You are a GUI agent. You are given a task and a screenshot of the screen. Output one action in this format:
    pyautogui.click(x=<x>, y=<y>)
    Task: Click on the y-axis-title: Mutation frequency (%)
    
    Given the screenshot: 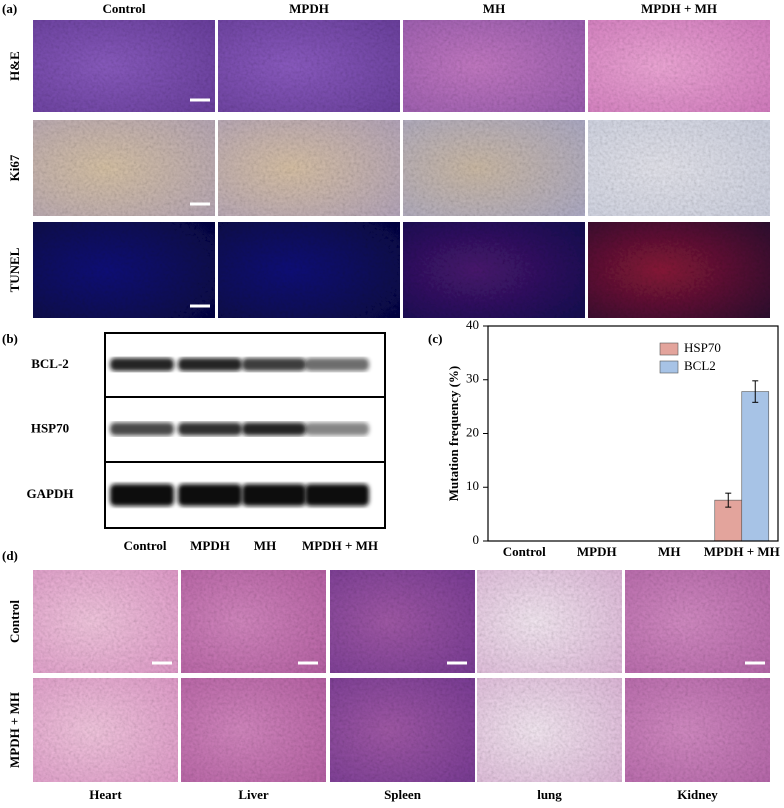 What is the action you would take?
    pyautogui.click(x=453, y=434)
    